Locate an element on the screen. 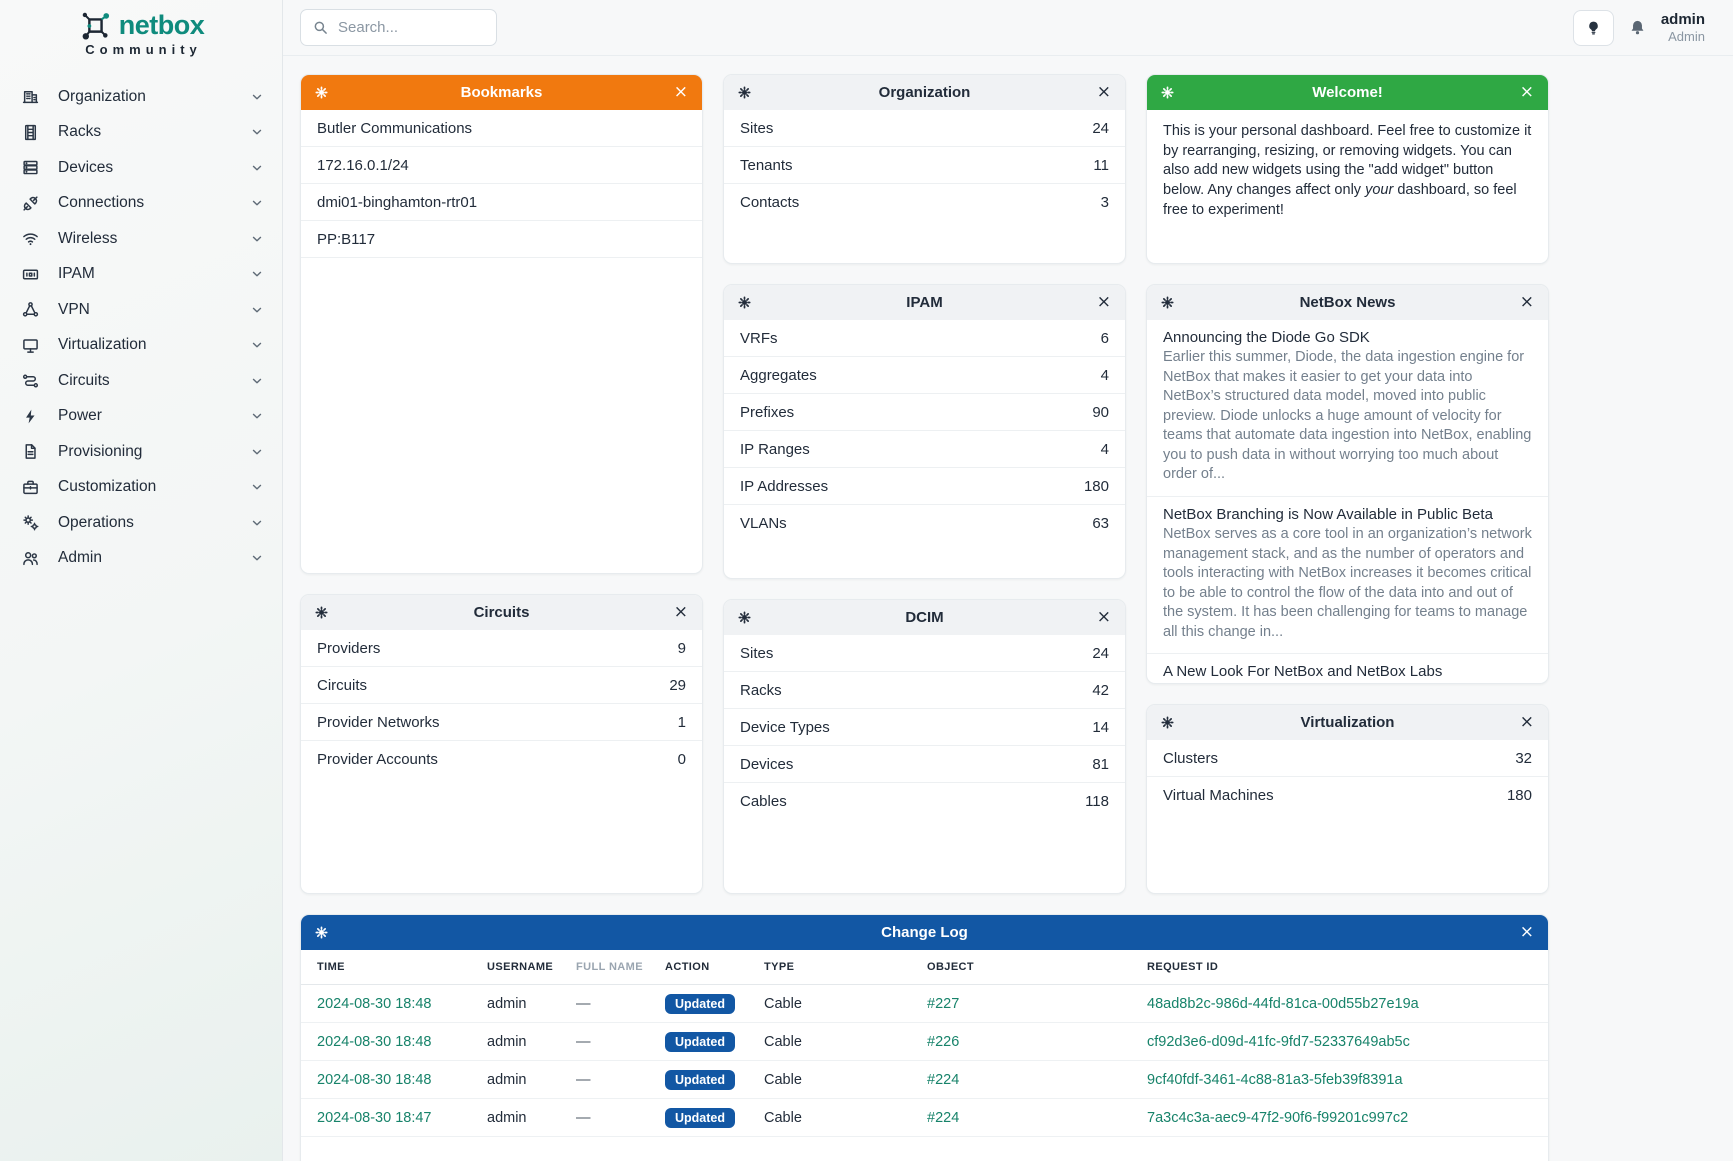  stat-row: Provider Accounts 0 is located at coordinates (501, 759).